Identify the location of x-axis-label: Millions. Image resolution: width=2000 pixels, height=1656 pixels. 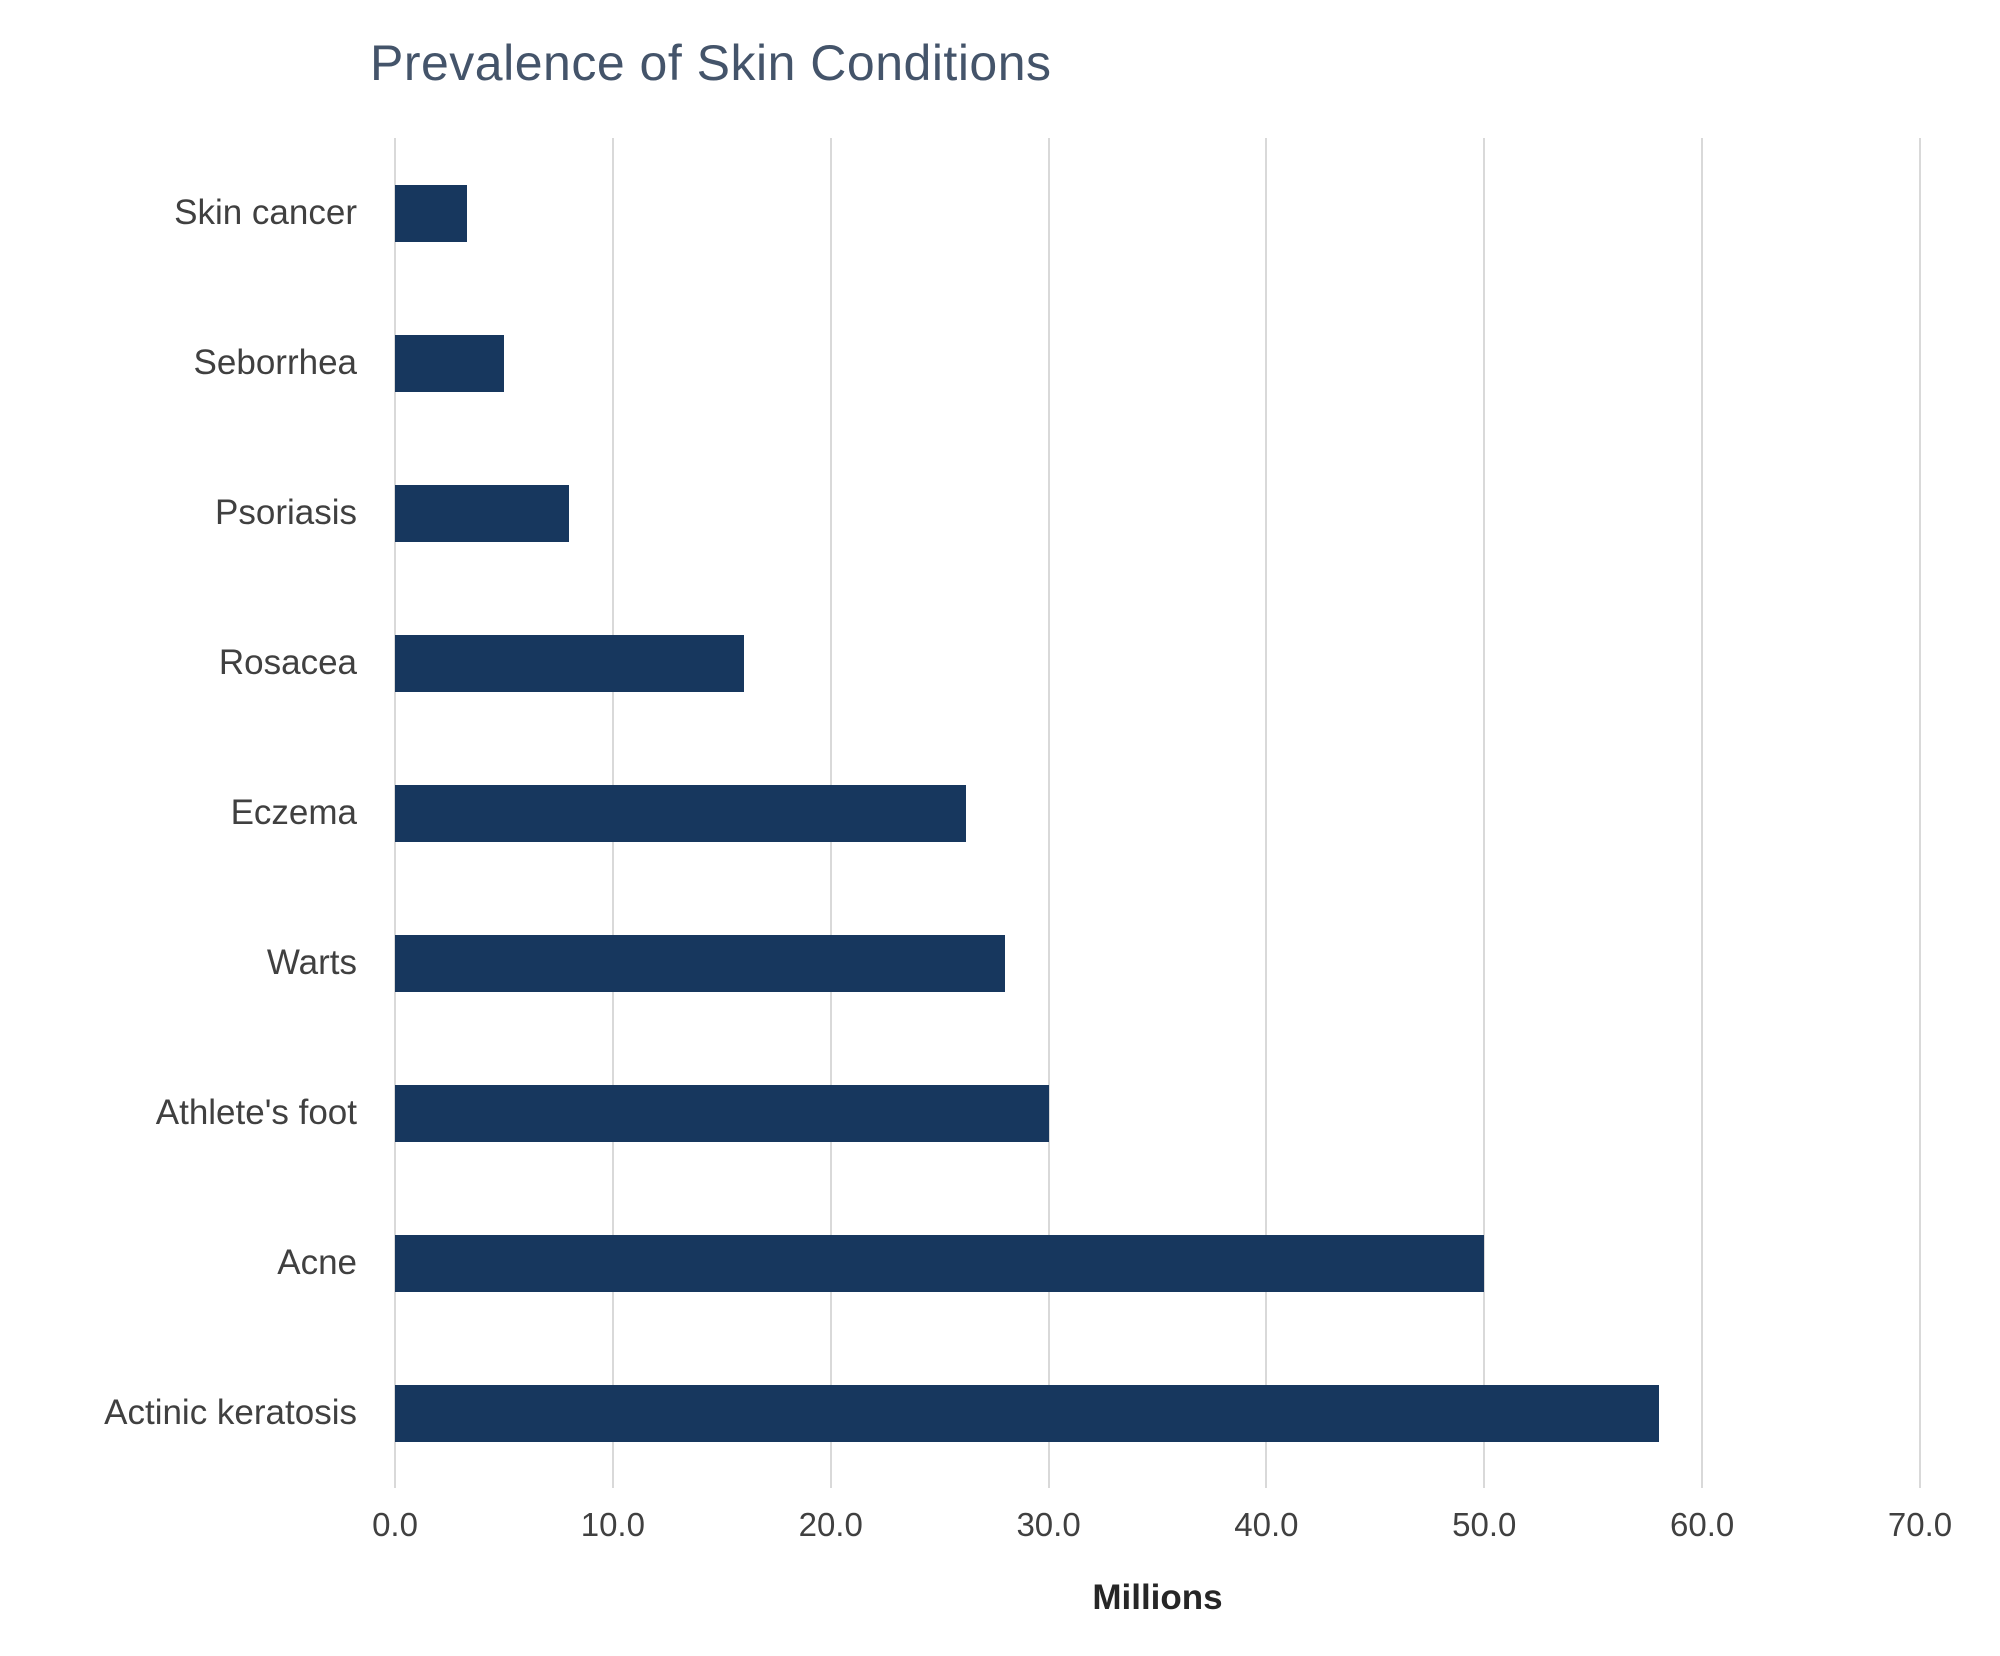
(1157, 1597).